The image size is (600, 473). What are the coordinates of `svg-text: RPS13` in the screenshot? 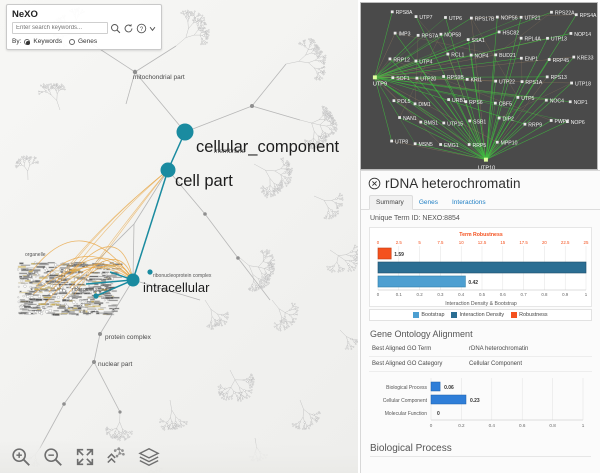 It's located at (559, 78).